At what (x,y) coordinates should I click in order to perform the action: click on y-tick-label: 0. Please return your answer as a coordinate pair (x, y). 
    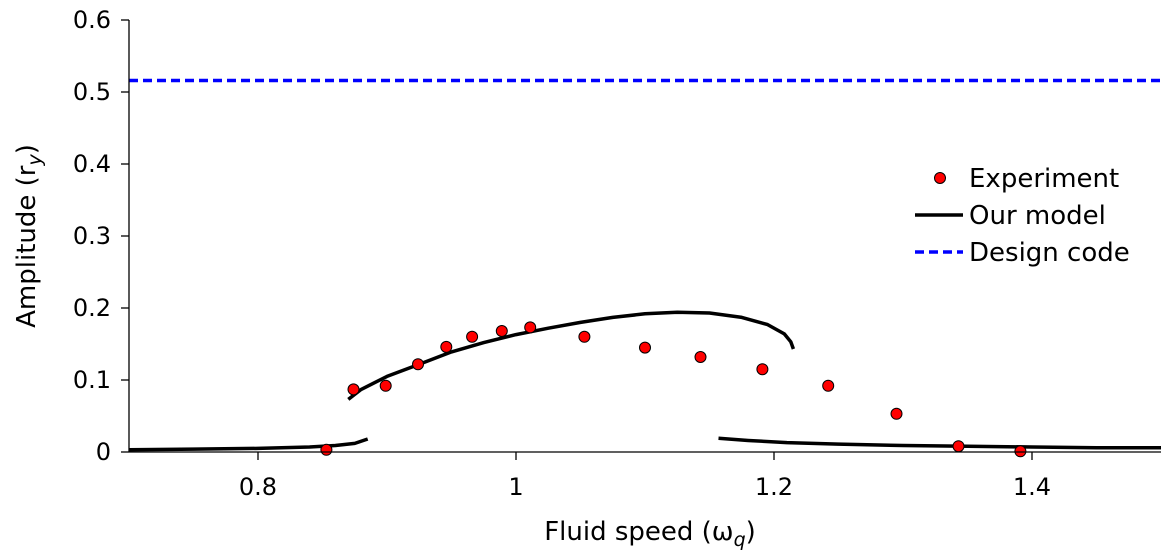
    Looking at the image, I should click on (103, 452).